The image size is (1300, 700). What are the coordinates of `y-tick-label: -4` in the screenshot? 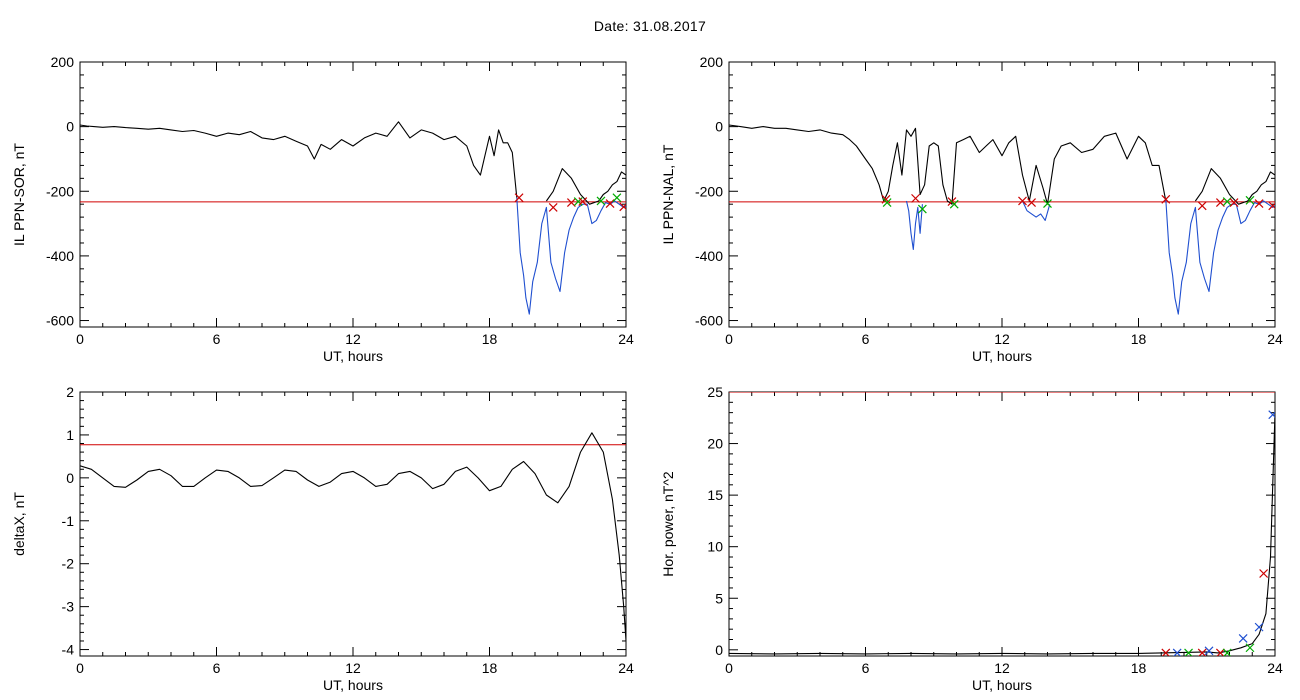 It's located at (68, 650).